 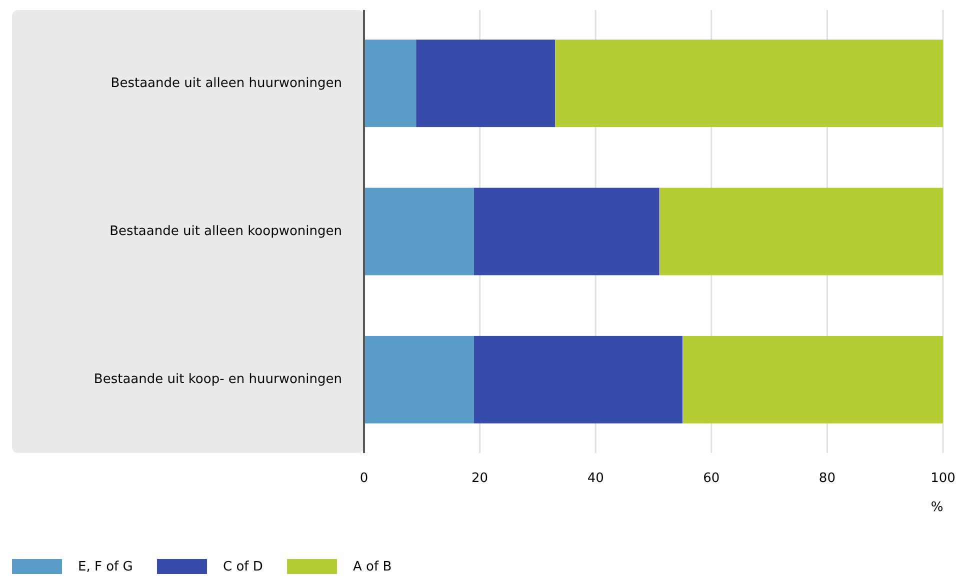 I want to click on legend-label: C of D, so click(x=243, y=567).